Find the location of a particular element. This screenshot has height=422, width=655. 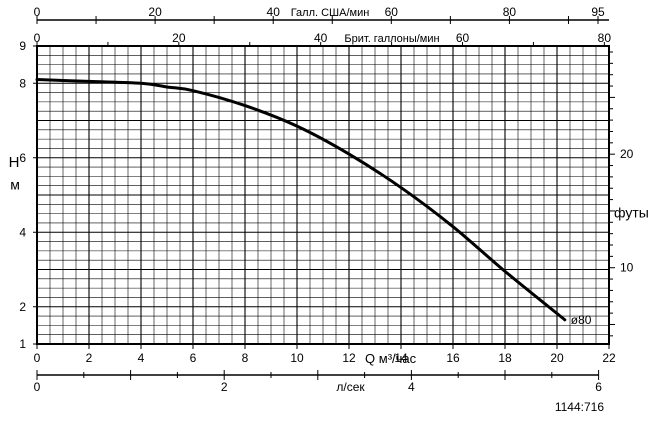

top-uk-tick-label: 60 is located at coordinates (463, 38).